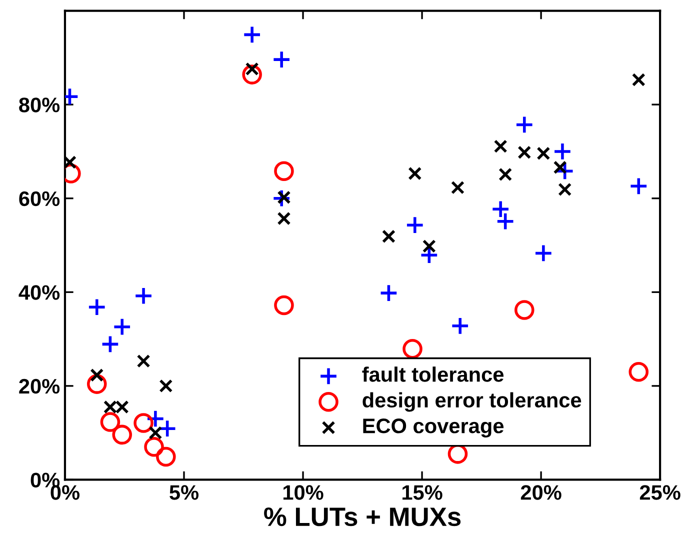 Image resolution: width=684 pixels, height=539 pixels. I want to click on x-axis-title: % LUTs + MUXs, so click(362, 517).